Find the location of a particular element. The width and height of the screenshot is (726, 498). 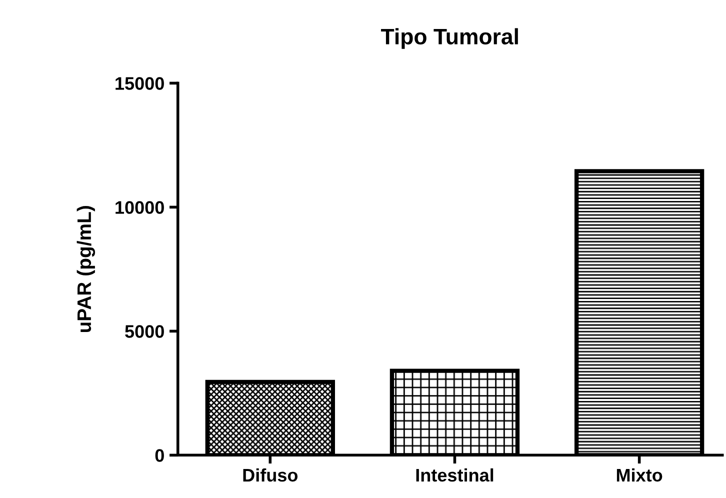

chart-title: Tipo Tumoral is located at coordinates (449, 38).